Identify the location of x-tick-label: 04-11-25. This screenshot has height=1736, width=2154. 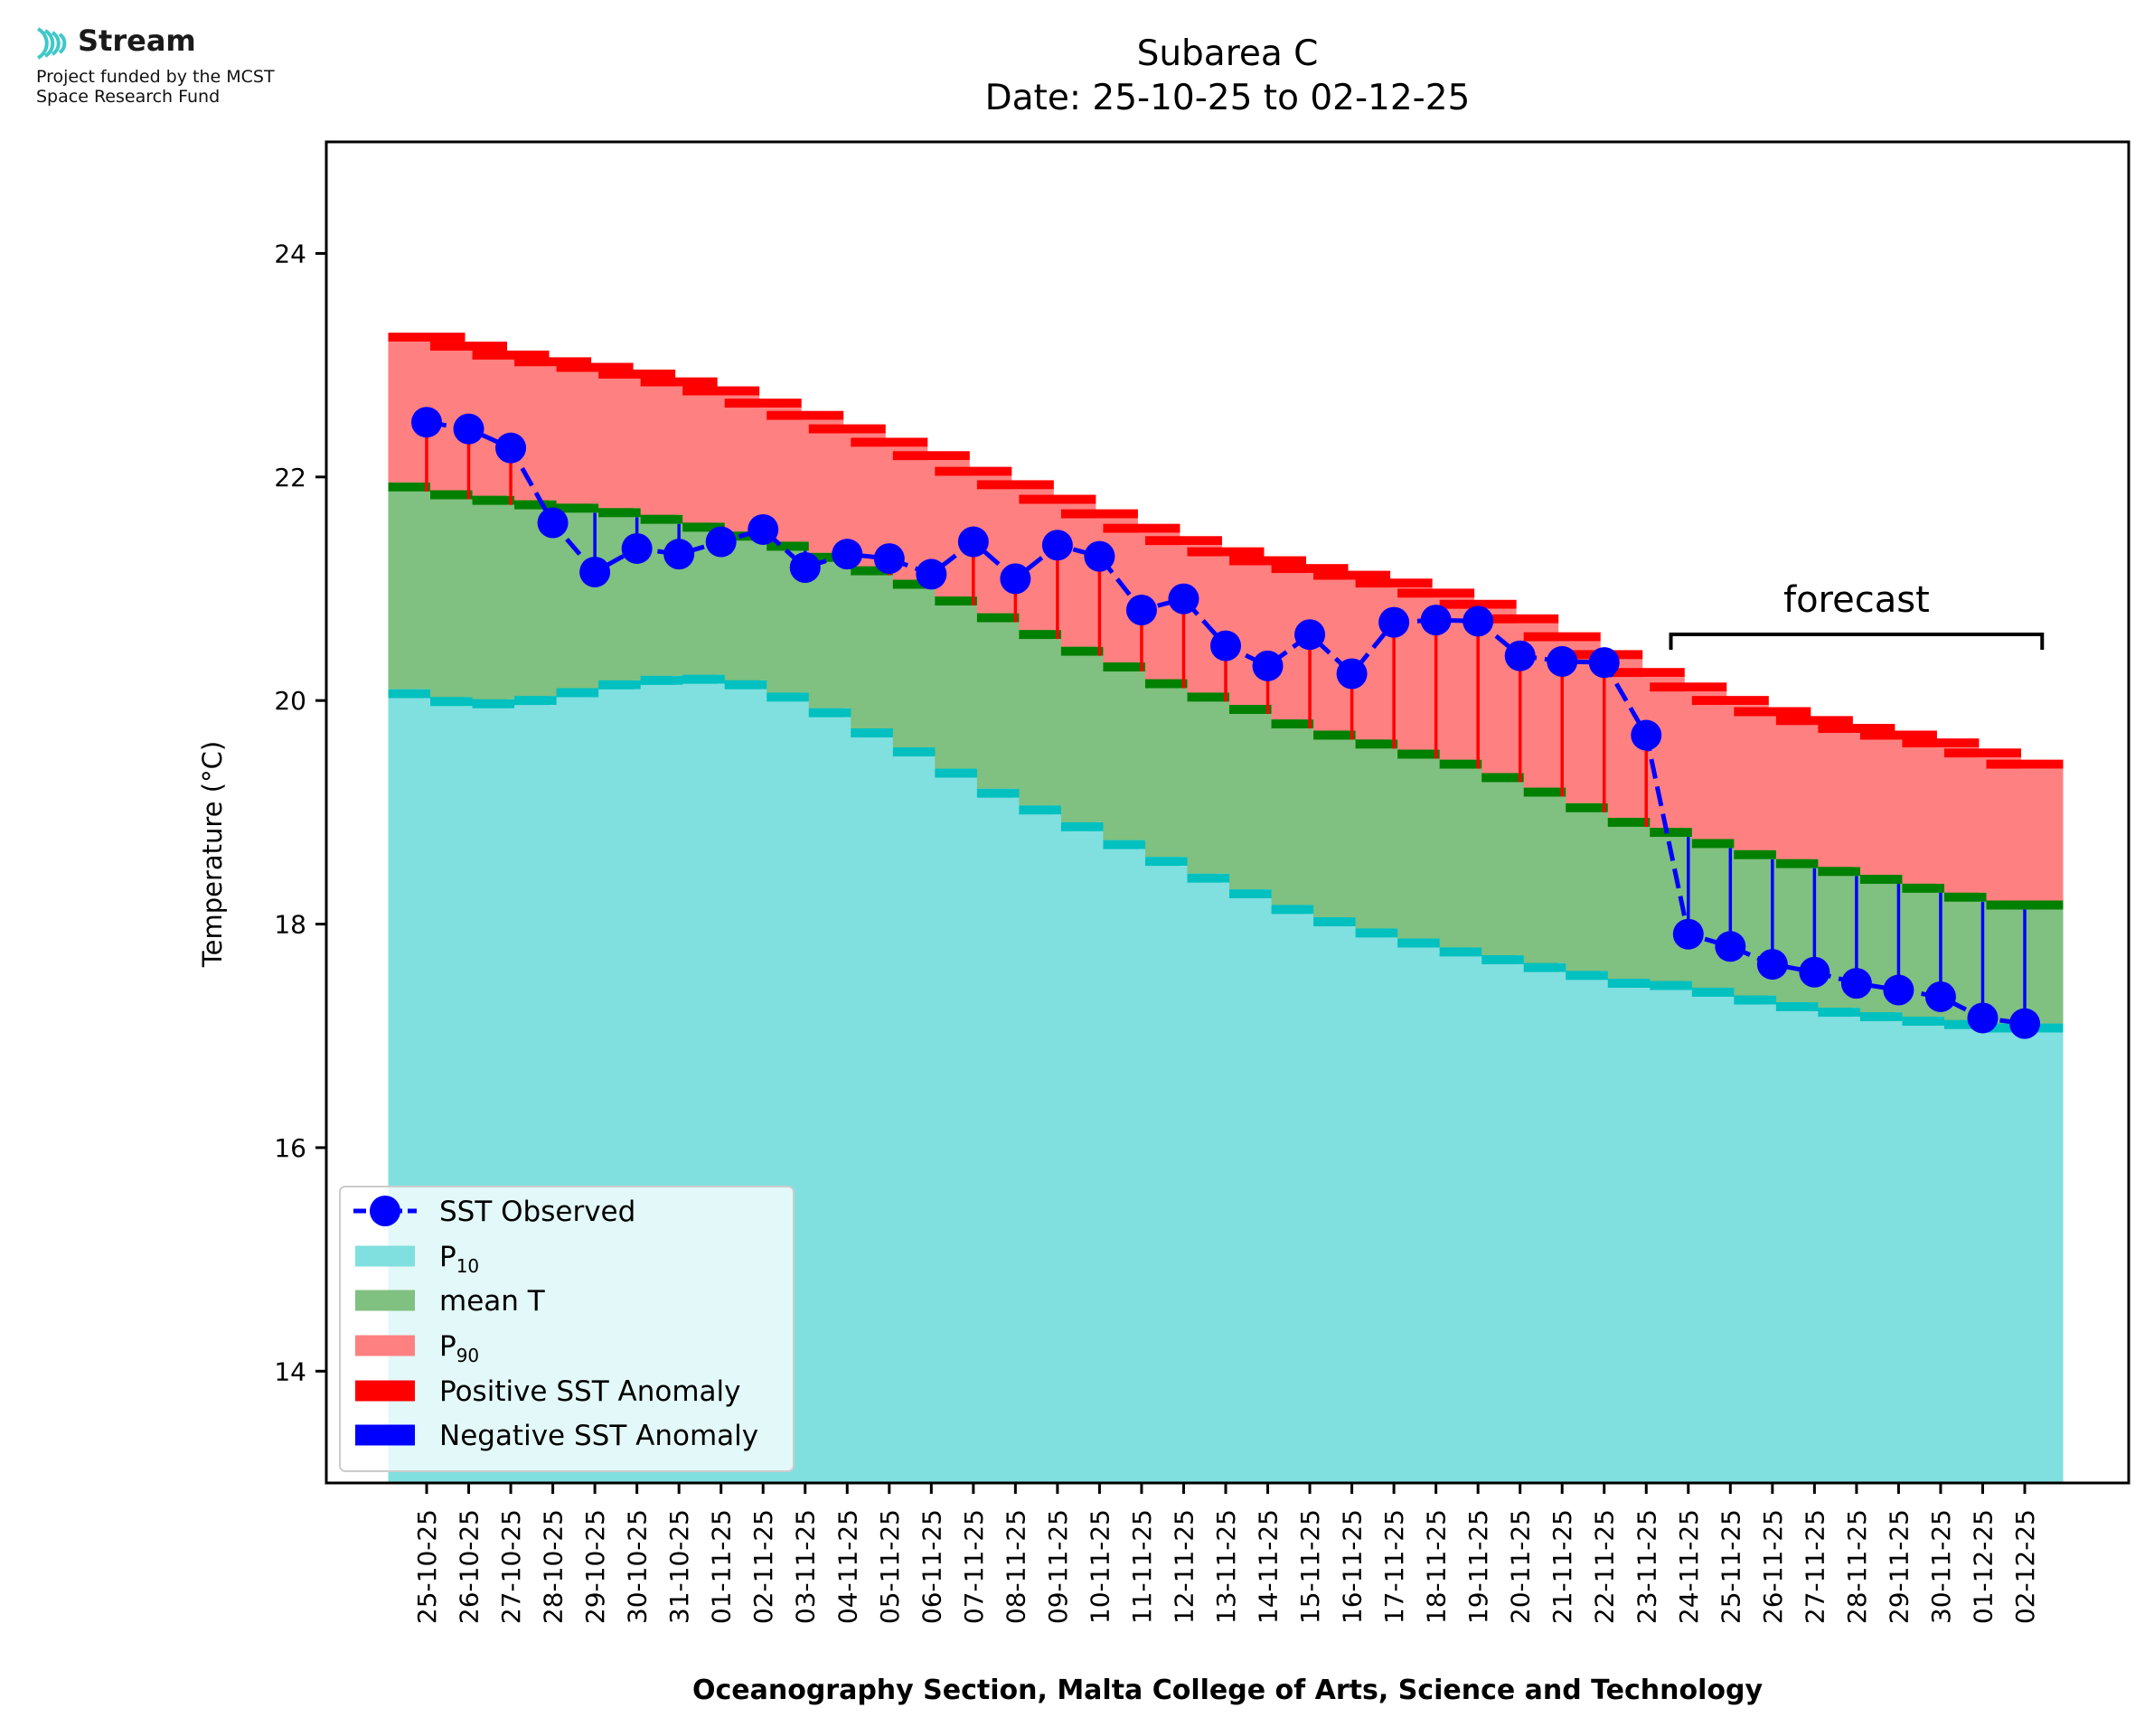
(847, 1566).